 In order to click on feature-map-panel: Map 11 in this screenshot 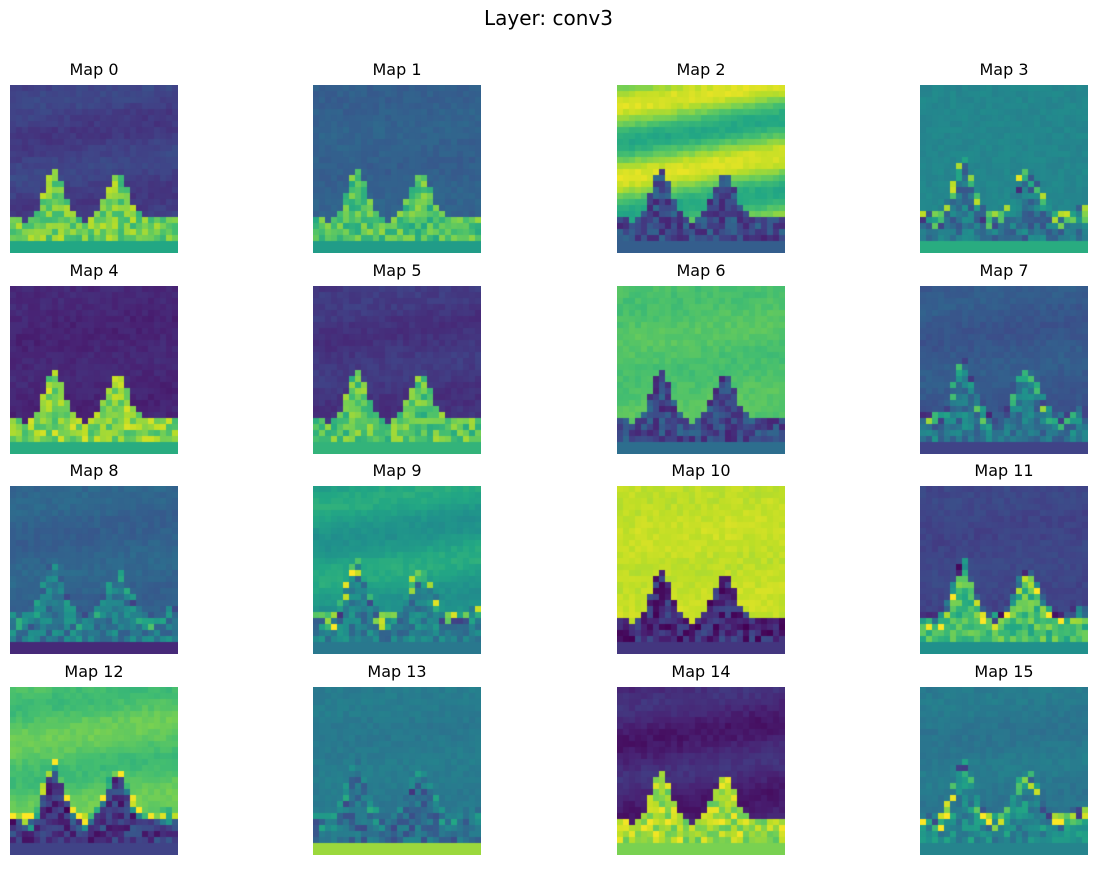, I will do `click(1004, 557)`.